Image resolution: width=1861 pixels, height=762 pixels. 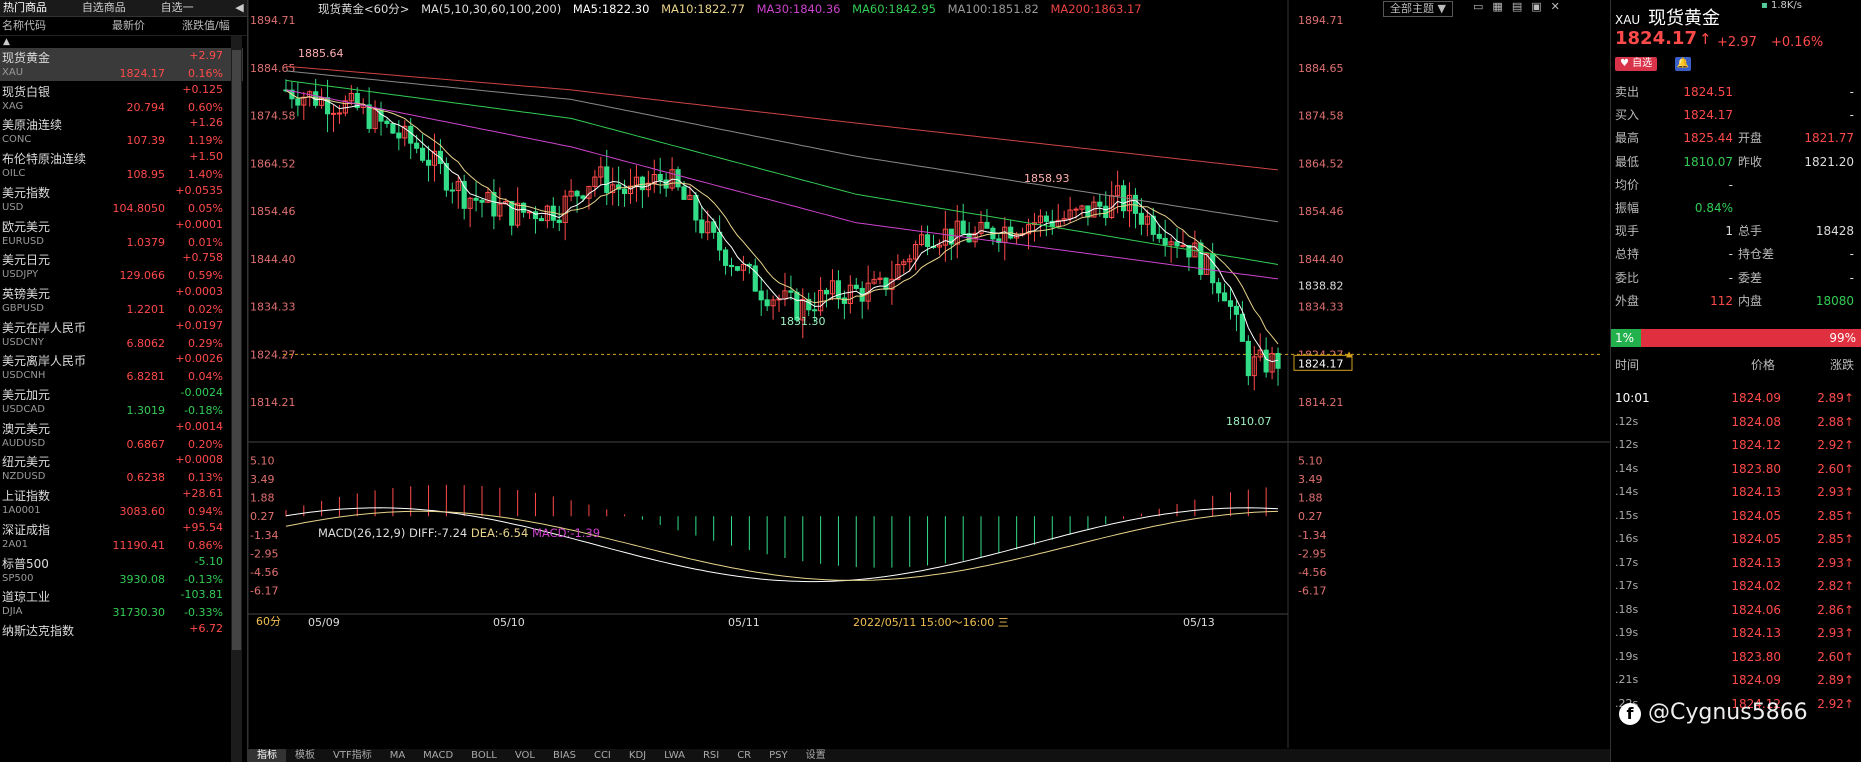 I want to click on row-price: 129.066, so click(x=142, y=276).